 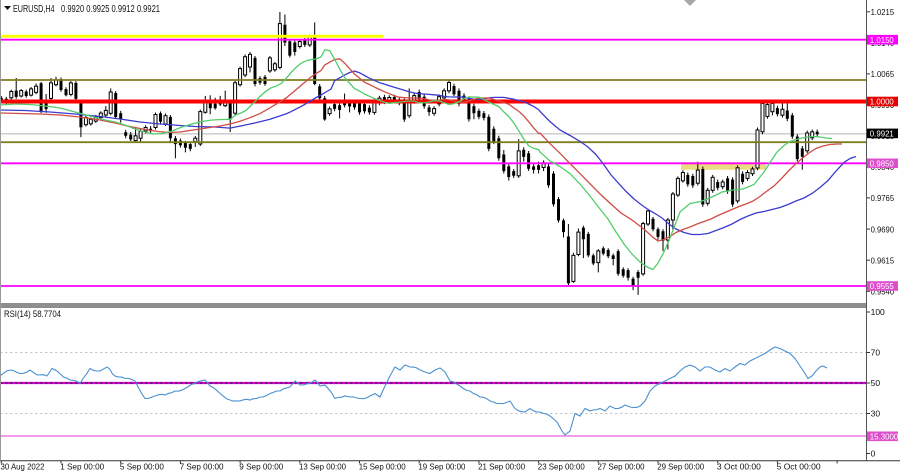 I want to click on svg-text: 0.9765, so click(x=883, y=198).